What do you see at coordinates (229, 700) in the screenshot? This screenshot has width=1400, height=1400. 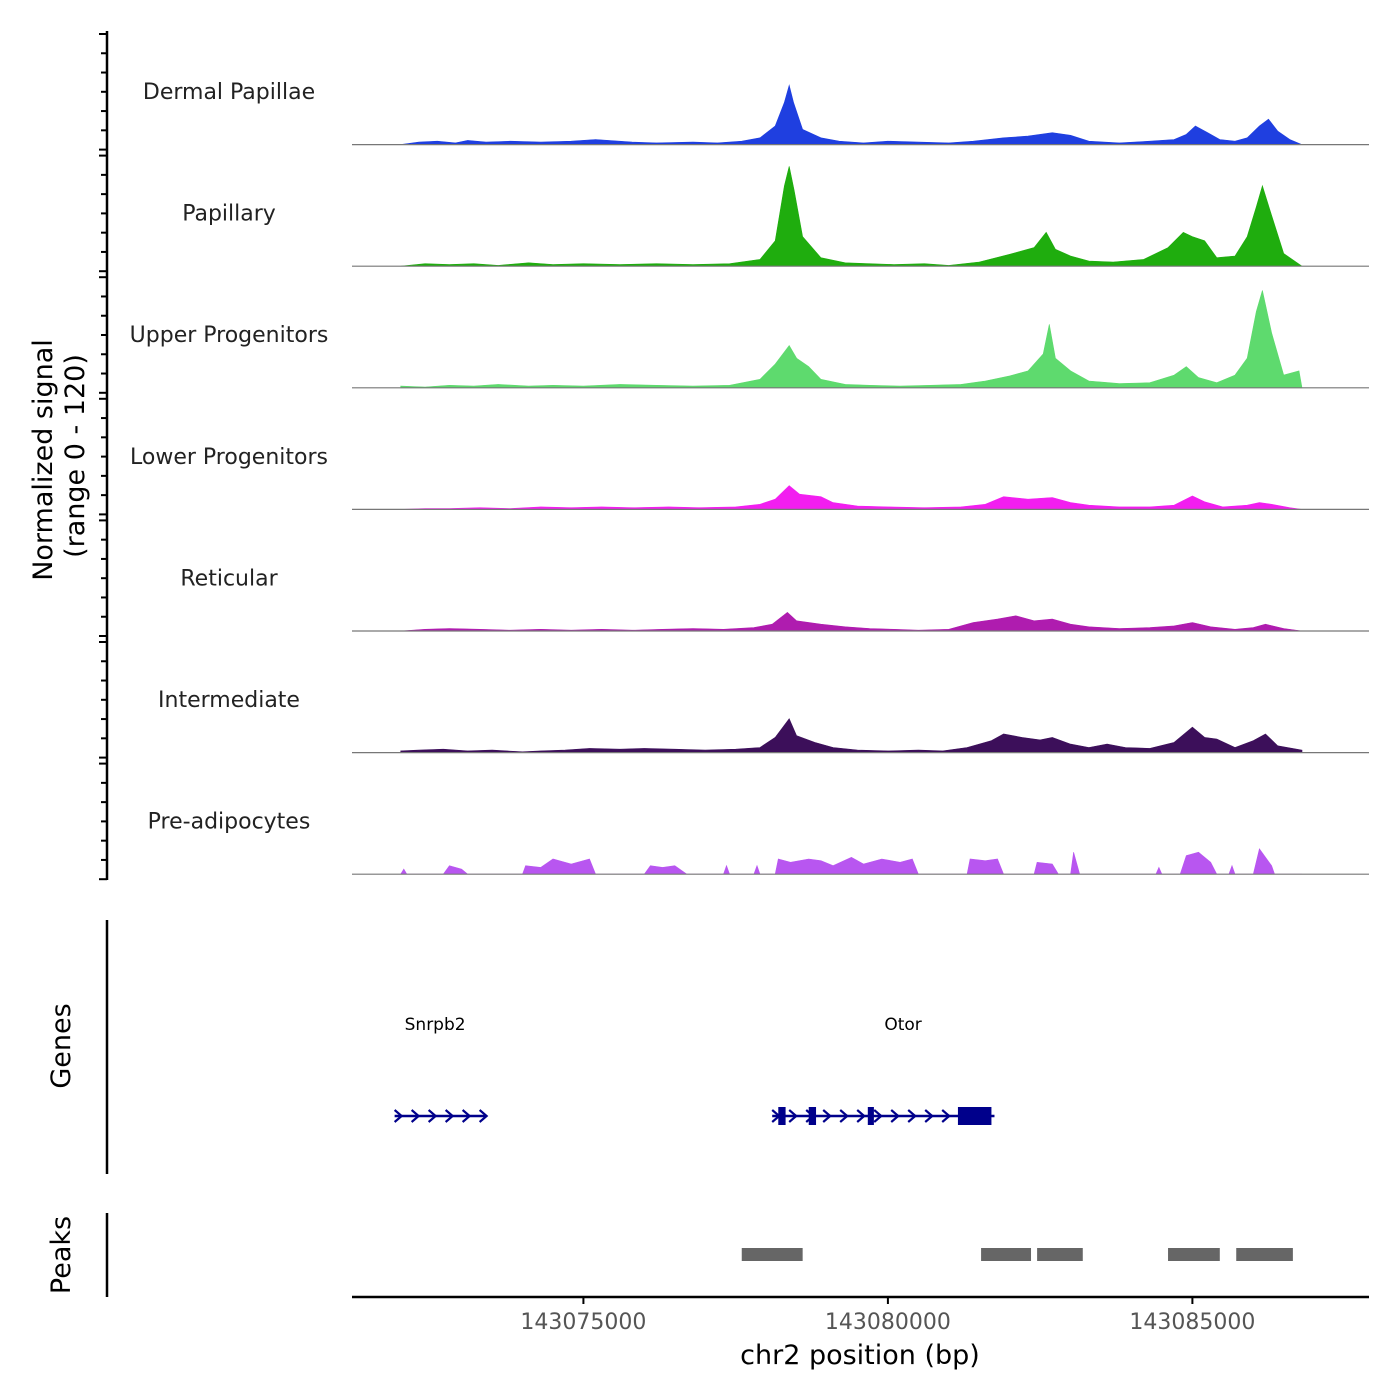 I see `track-label-intermediate: Intermediate` at bounding box center [229, 700].